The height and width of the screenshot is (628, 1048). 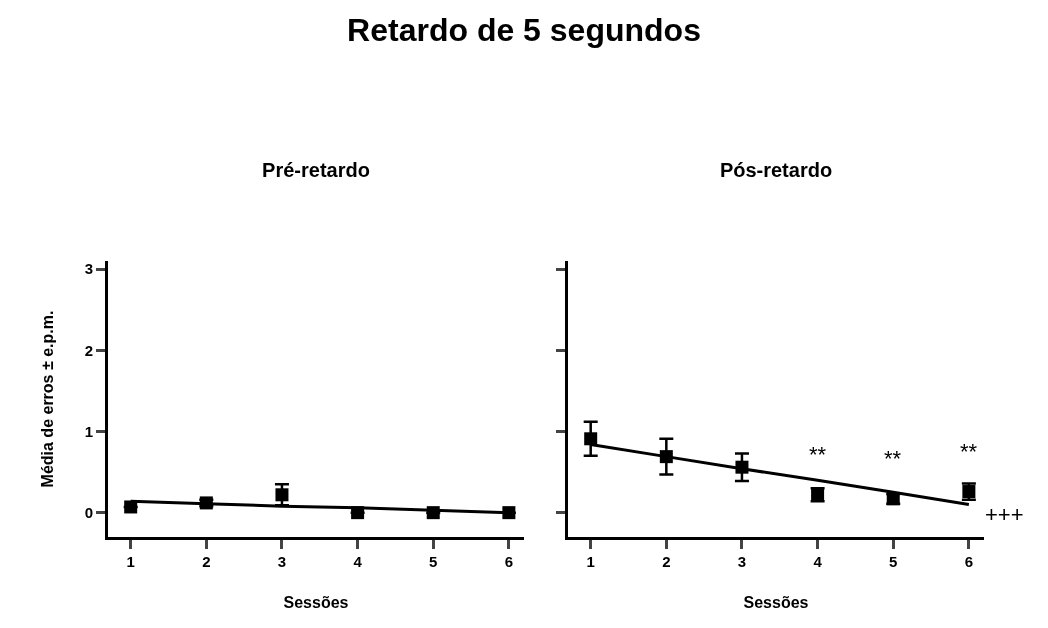 What do you see at coordinates (776, 170) in the screenshot?
I see `chart-title: Pós-retardo` at bounding box center [776, 170].